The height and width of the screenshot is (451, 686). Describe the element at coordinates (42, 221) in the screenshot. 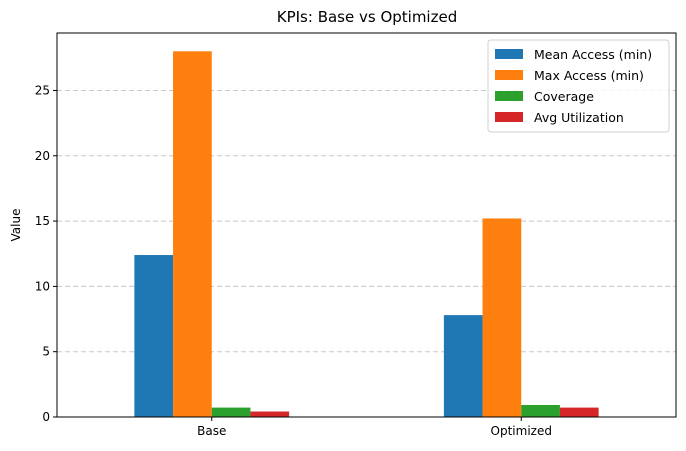

I see `y-tick-label: 15` at that location.